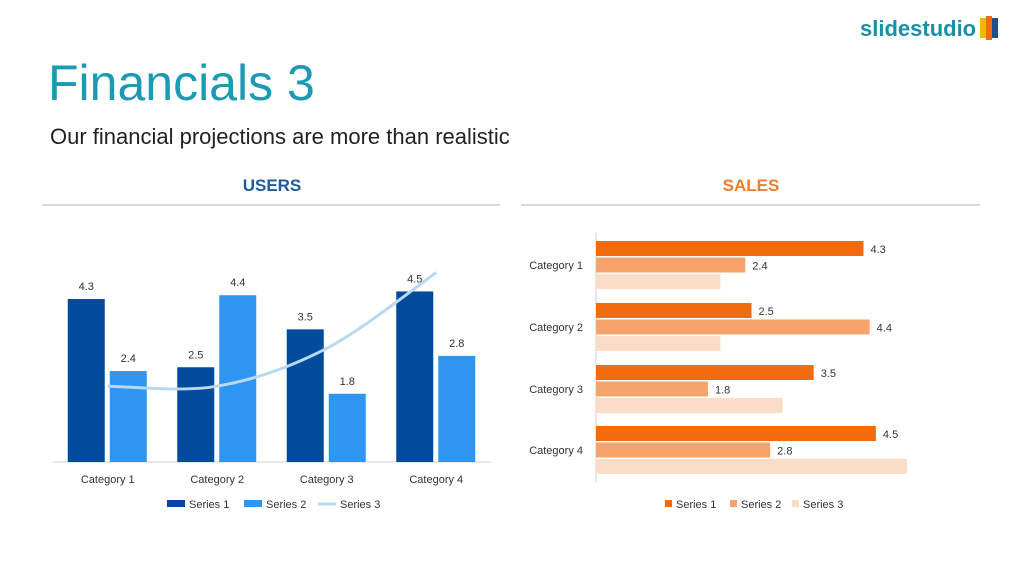  Describe the element at coordinates (181, 83) in the screenshot. I see `page-title: Financials 3` at that location.